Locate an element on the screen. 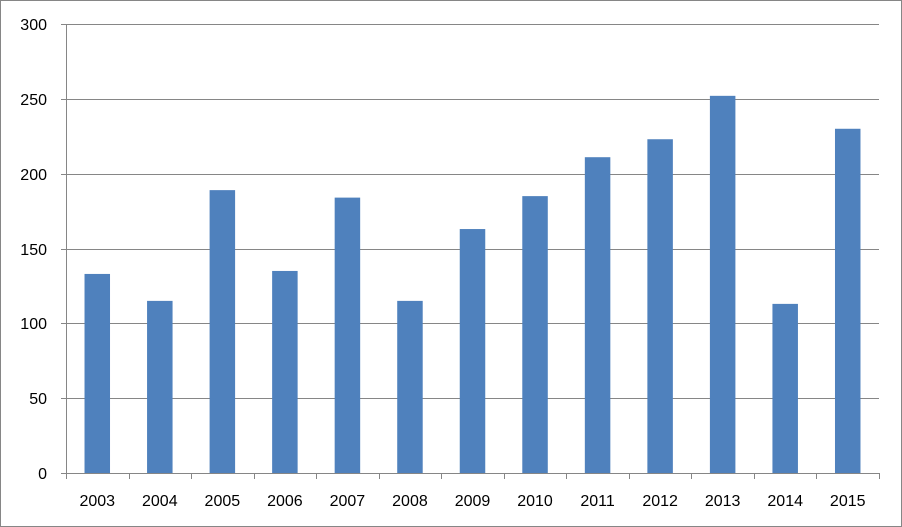 The width and height of the screenshot is (902, 527). bar-2007 is located at coordinates (347, 335).